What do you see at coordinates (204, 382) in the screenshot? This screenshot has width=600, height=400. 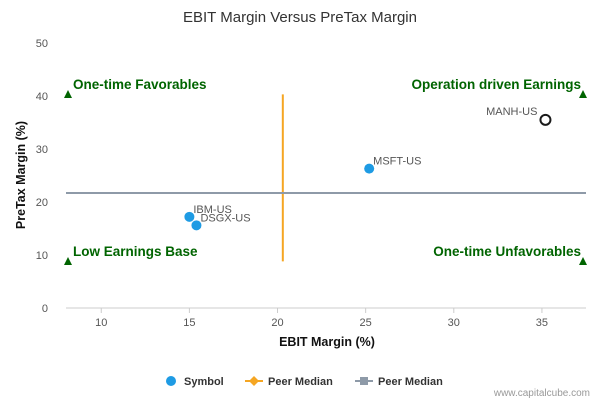 I see `legend-symbol-label: Symbol` at bounding box center [204, 382].